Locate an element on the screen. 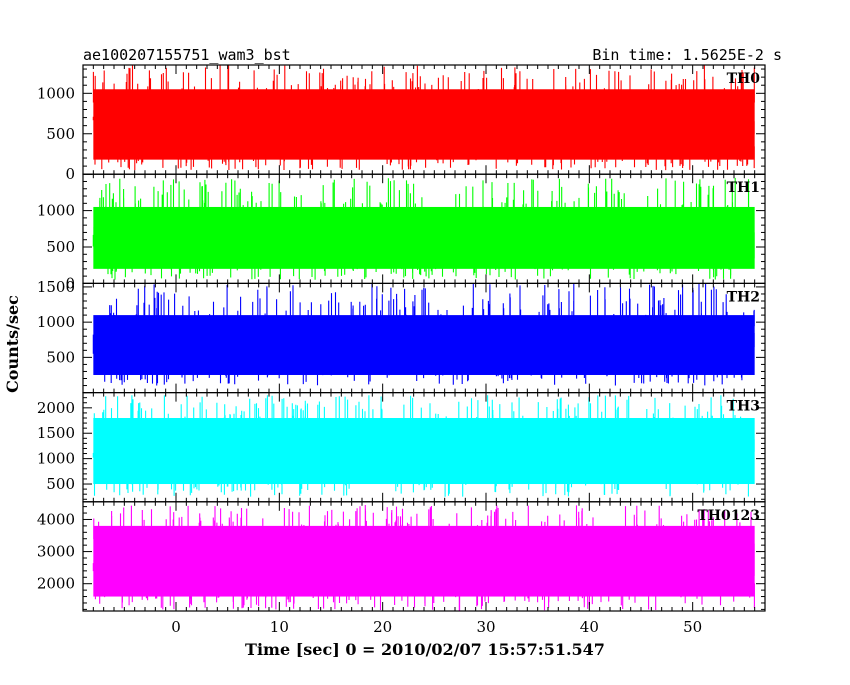 The height and width of the screenshot is (685, 850). panel-th0123: 2000 3000 4000 TH0123 is located at coordinates (401, 556).